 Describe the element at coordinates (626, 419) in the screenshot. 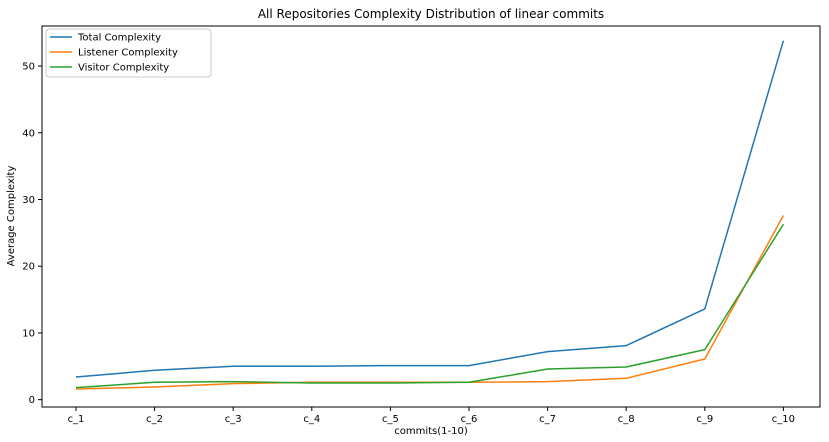

I see `x-tick-label: c_8` at that location.